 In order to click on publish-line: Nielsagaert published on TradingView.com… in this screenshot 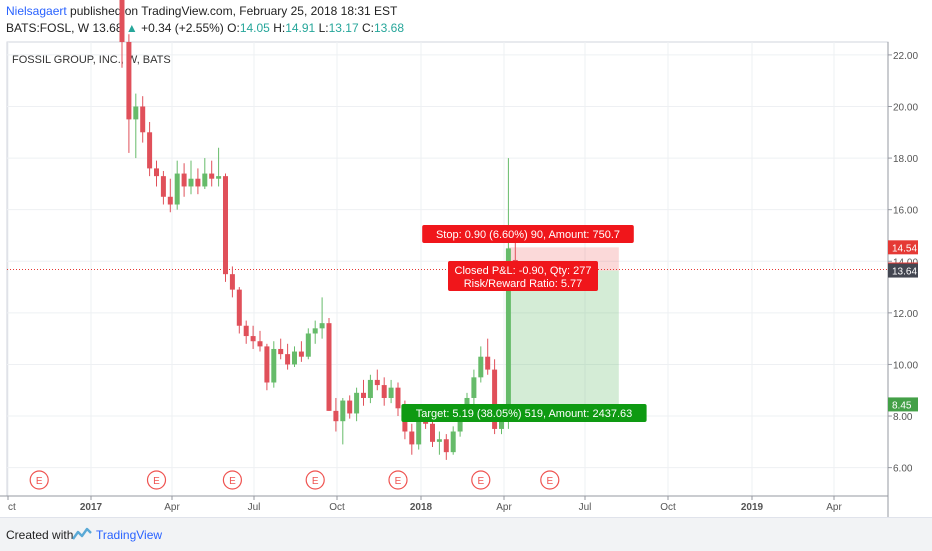, I will do `click(205, 11)`.